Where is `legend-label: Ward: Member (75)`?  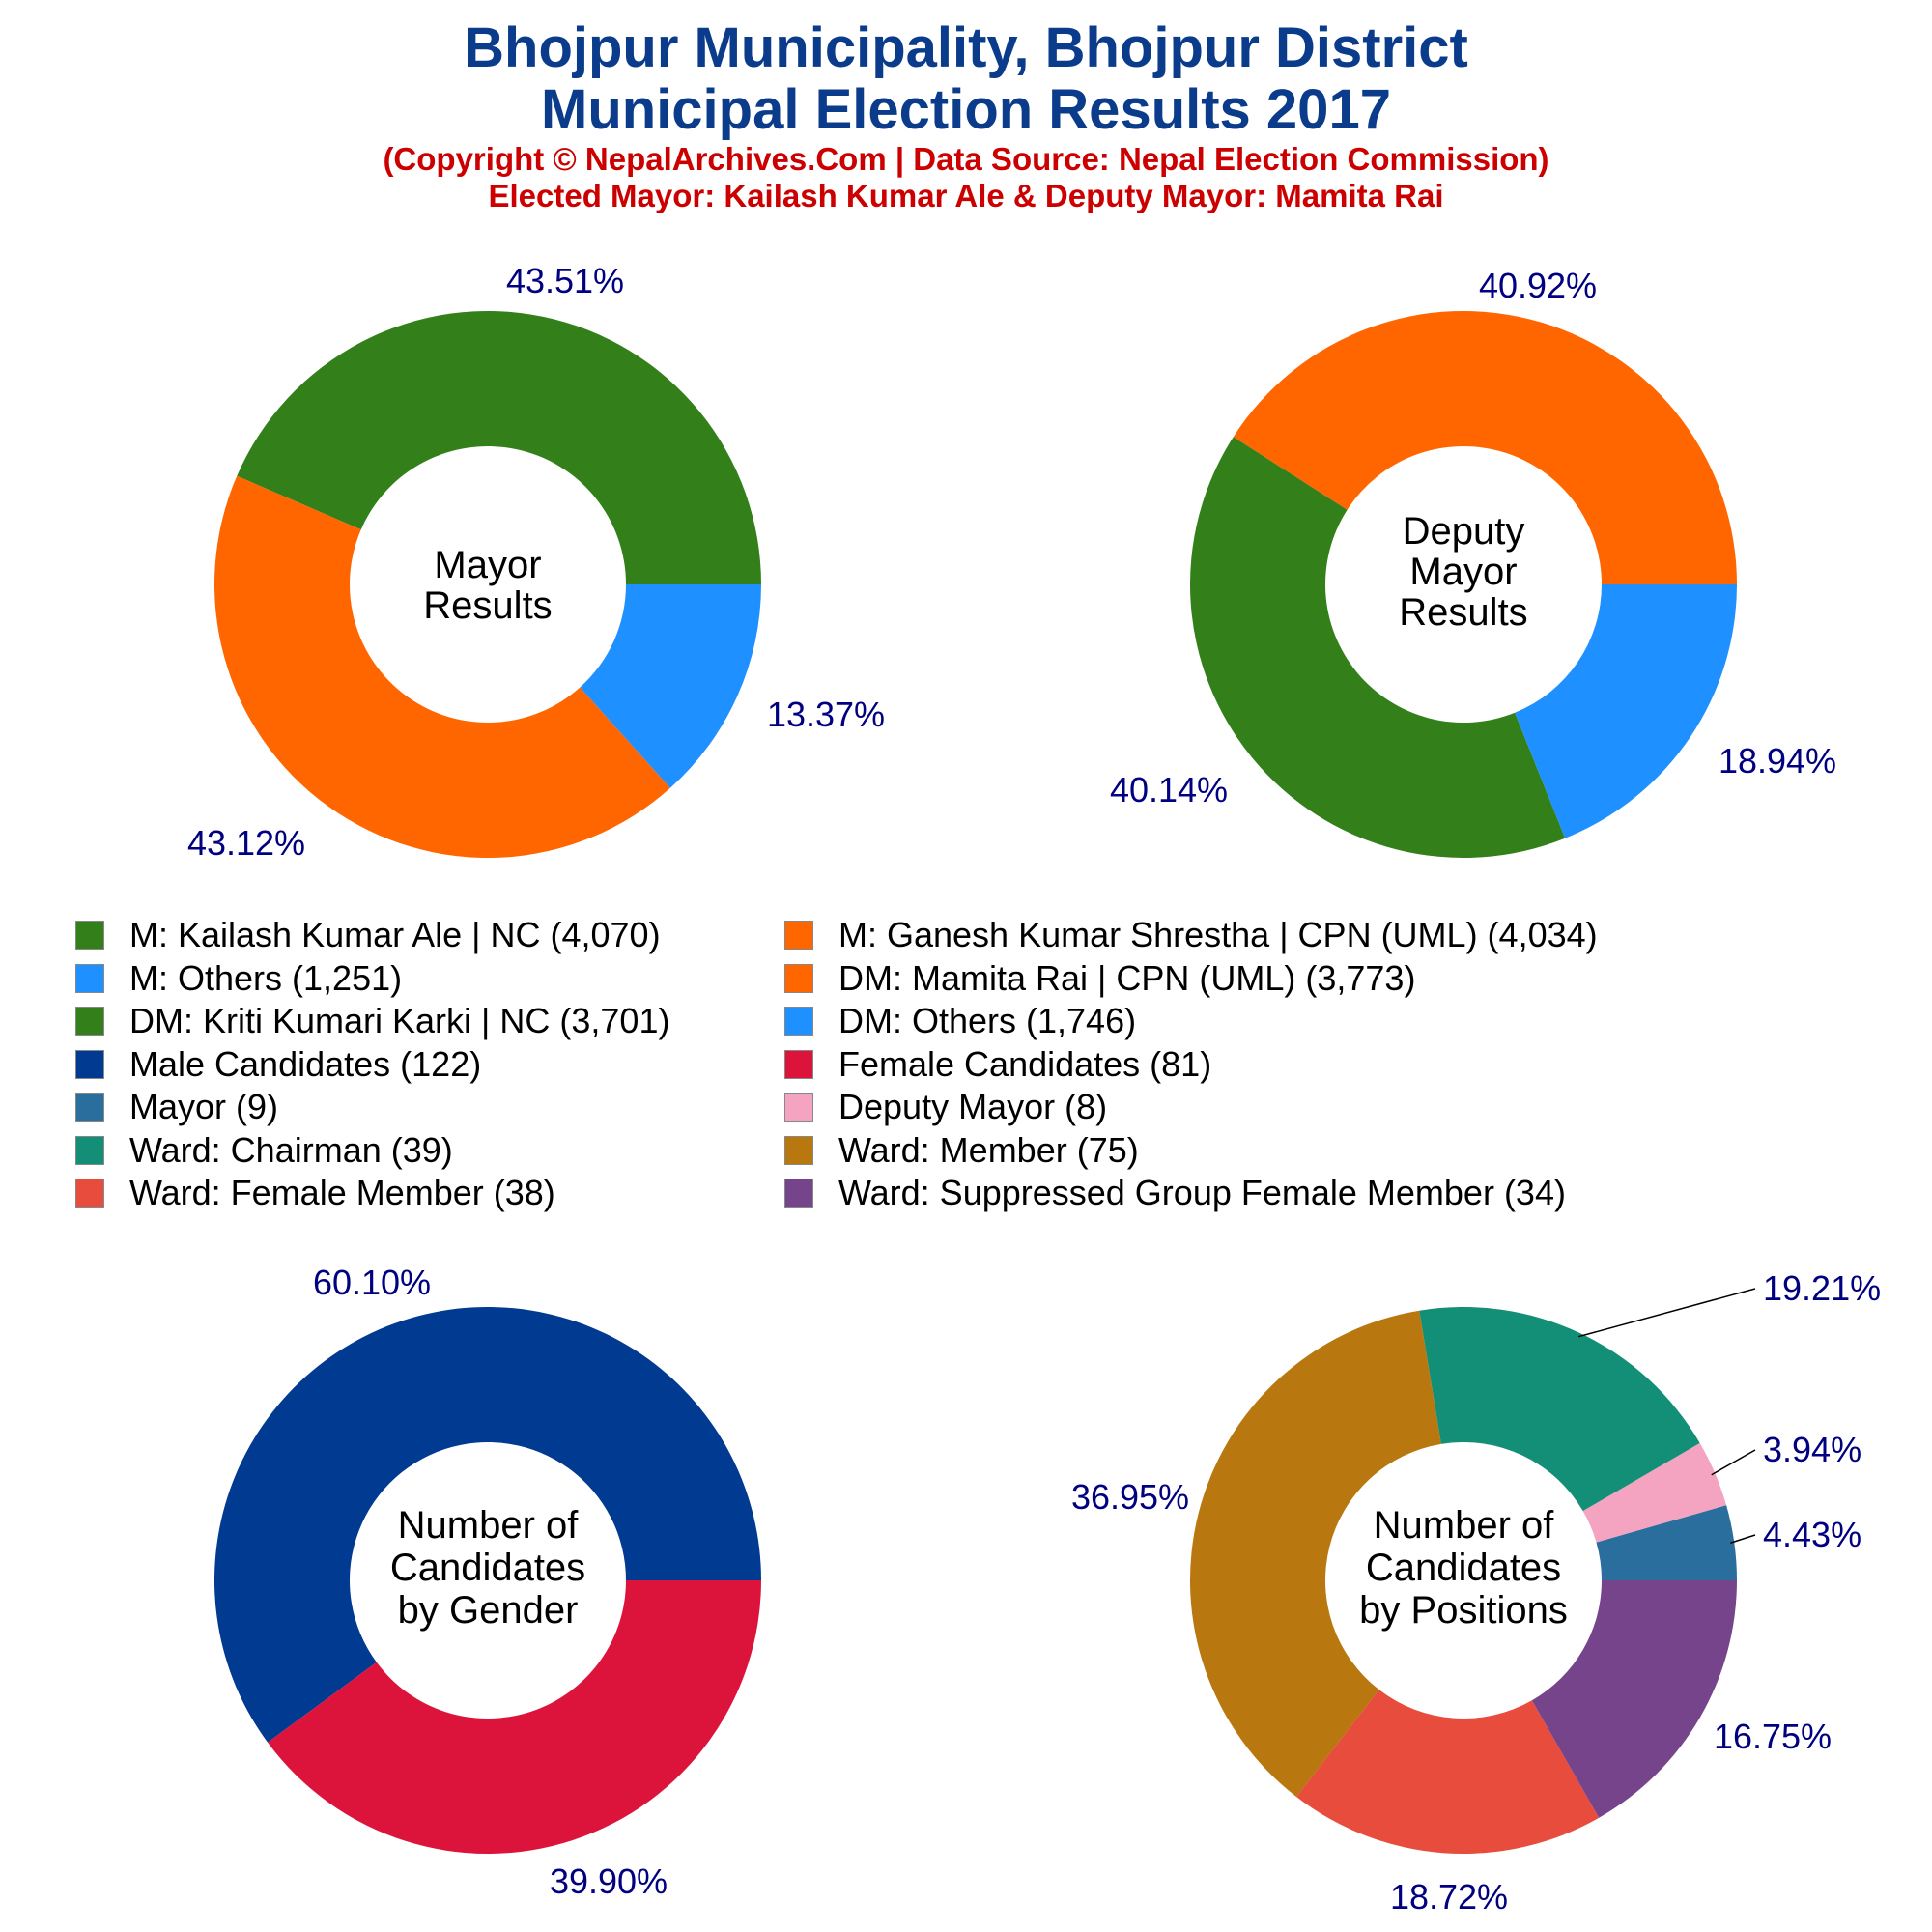 legend-label: Ward: Member (75) is located at coordinates (988, 1149).